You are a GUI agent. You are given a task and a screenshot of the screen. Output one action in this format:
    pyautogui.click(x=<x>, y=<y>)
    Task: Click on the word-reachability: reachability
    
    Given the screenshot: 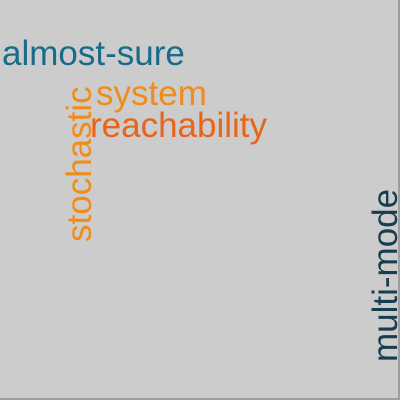 What is the action you would take?
    pyautogui.click(x=179, y=125)
    